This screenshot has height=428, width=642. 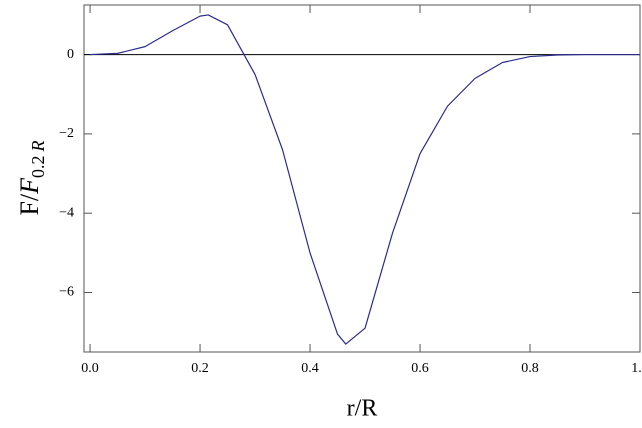 I want to click on x-axis-label: r/R, so click(x=362, y=409).